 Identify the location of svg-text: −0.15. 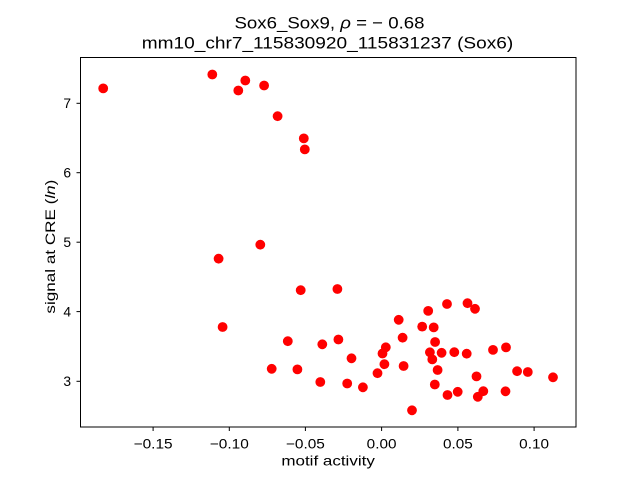
(153, 444).